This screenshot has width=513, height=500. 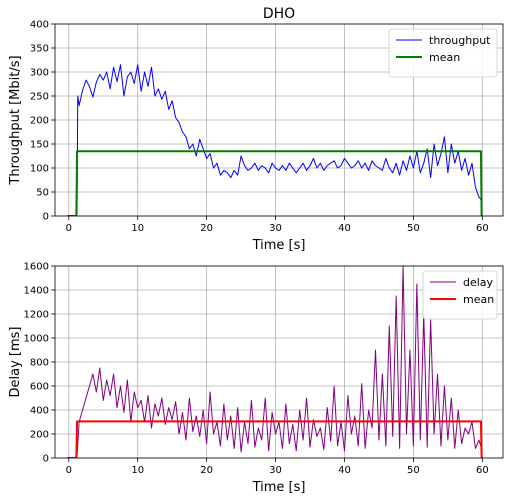 I want to click on y-axis-label: Delay [ms], so click(x=15, y=362).